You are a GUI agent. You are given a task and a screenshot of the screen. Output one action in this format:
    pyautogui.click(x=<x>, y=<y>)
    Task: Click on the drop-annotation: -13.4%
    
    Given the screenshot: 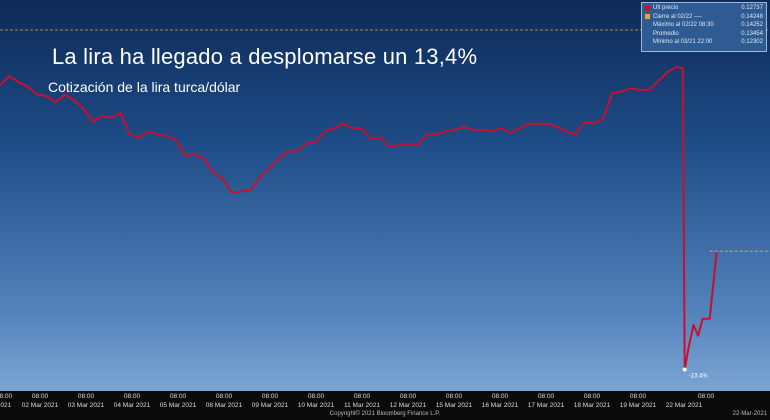 What is the action you would take?
    pyautogui.click(x=699, y=376)
    